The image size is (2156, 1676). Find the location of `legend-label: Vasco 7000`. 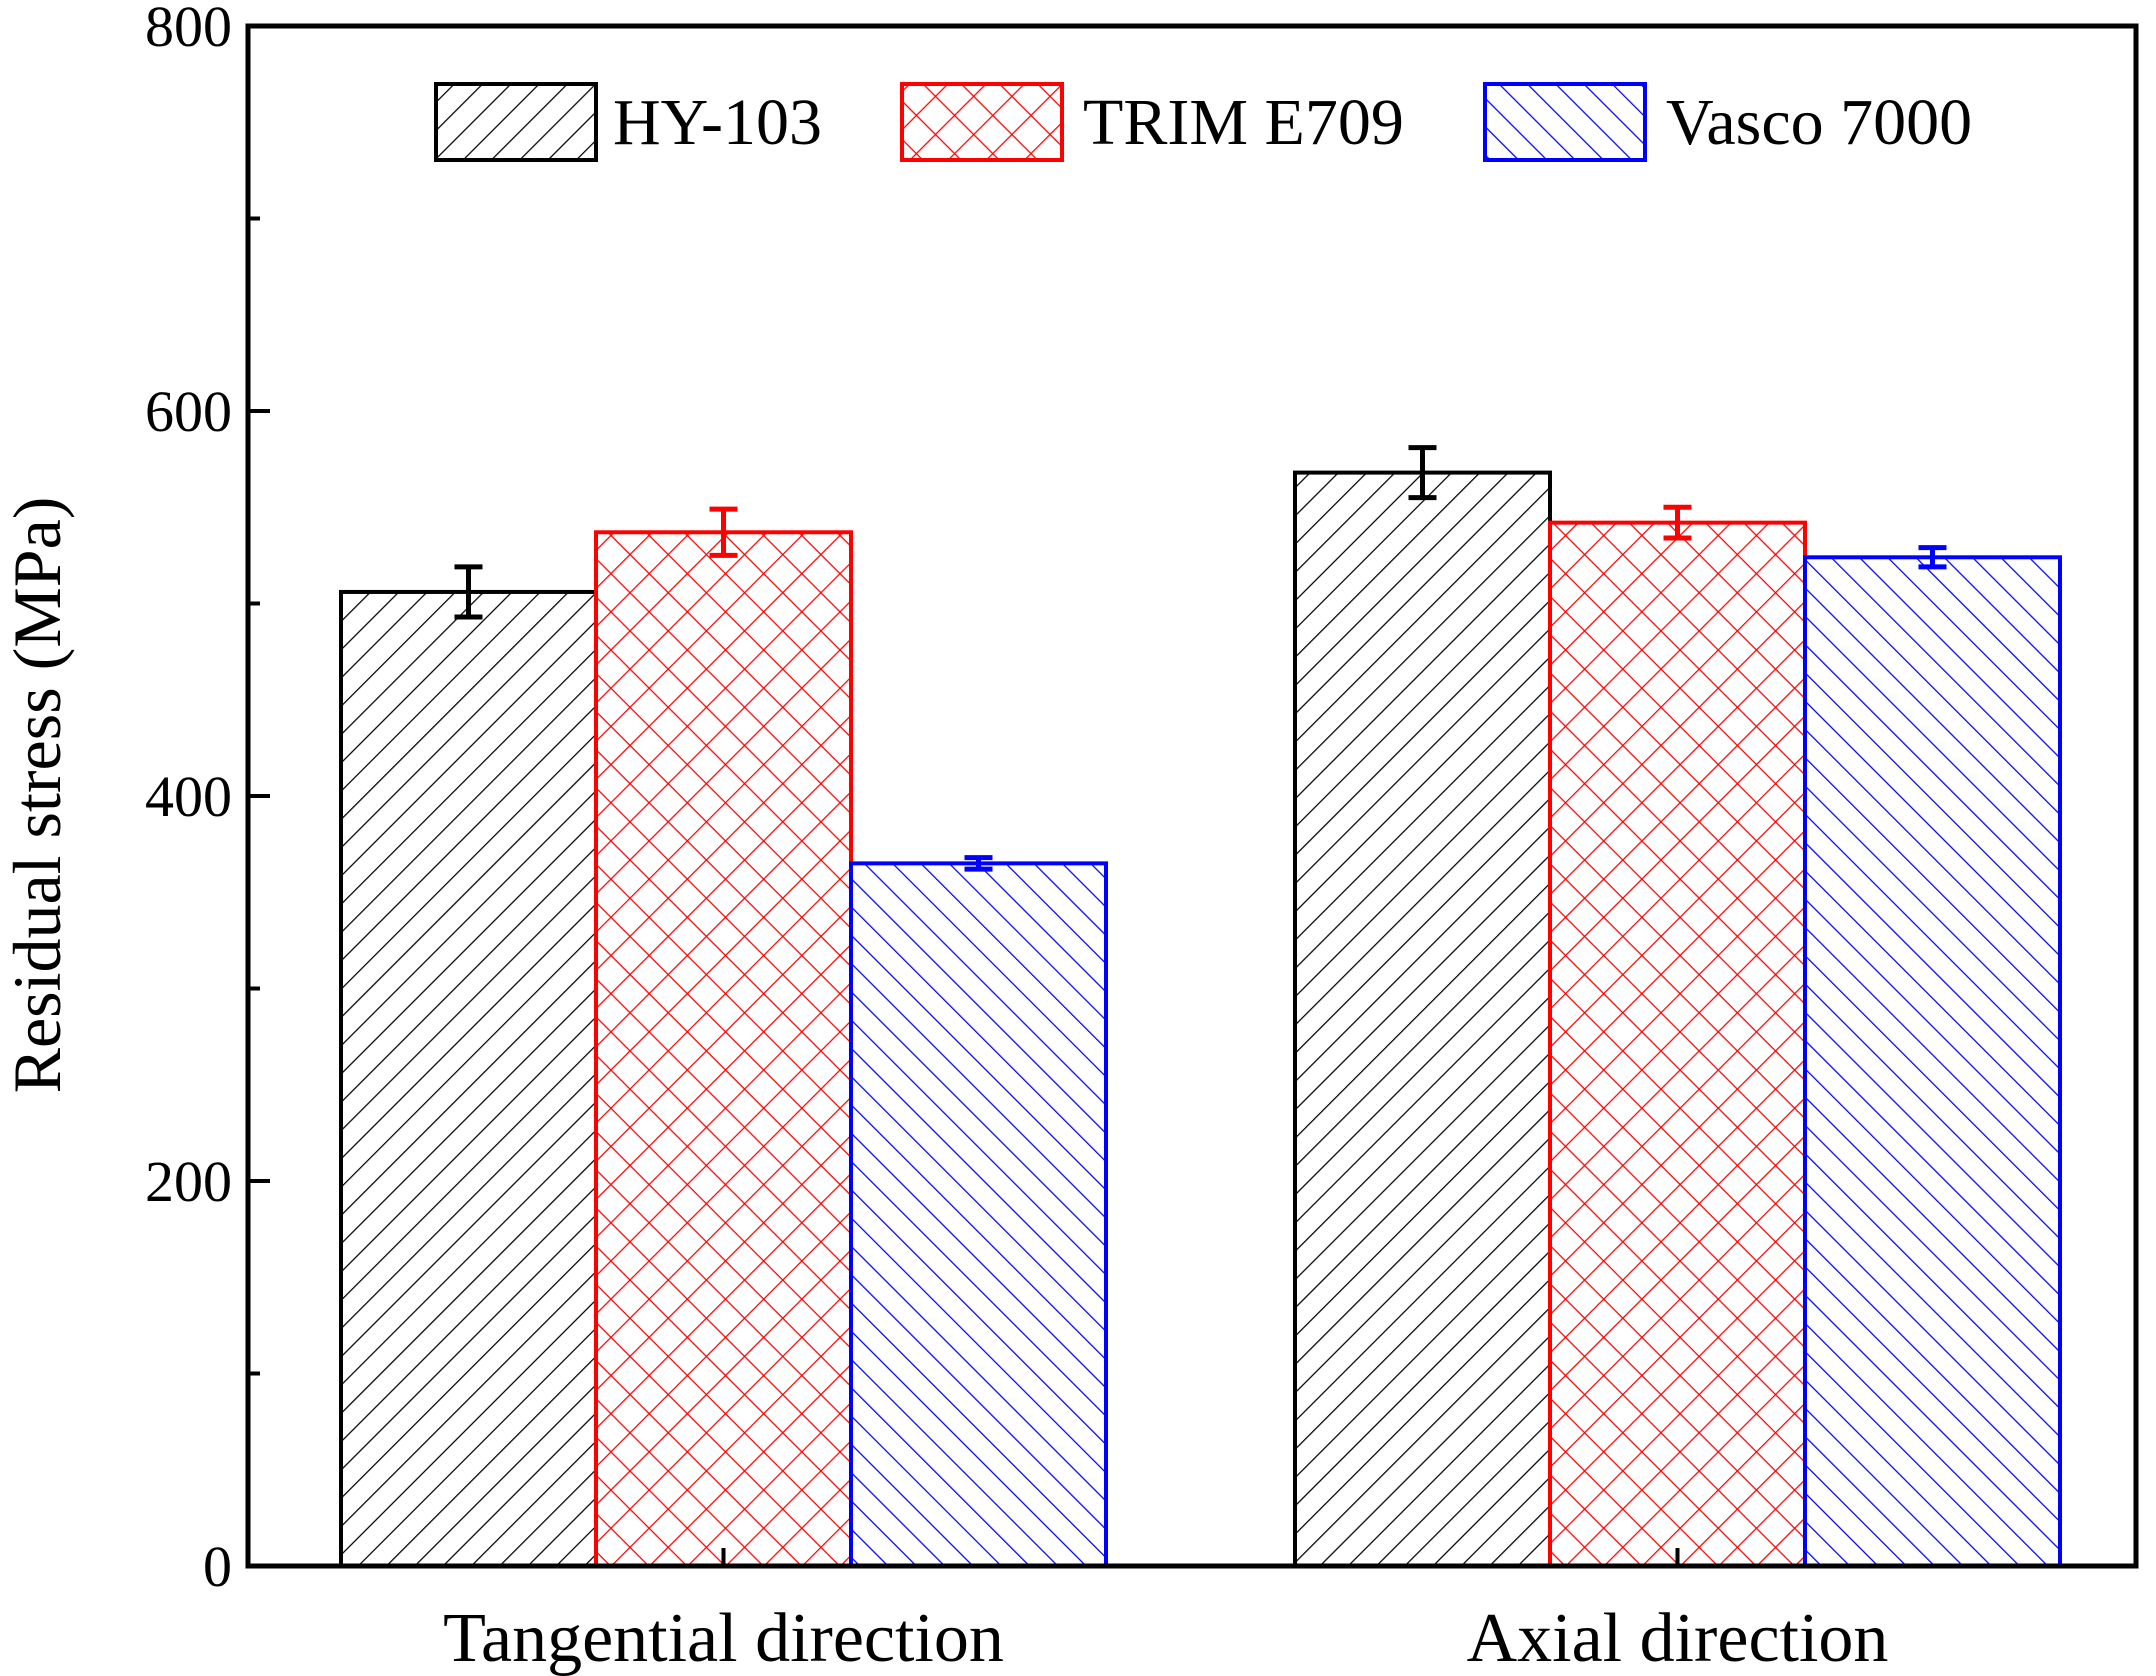

legend-label: Vasco 7000 is located at coordinates (1819, 122).